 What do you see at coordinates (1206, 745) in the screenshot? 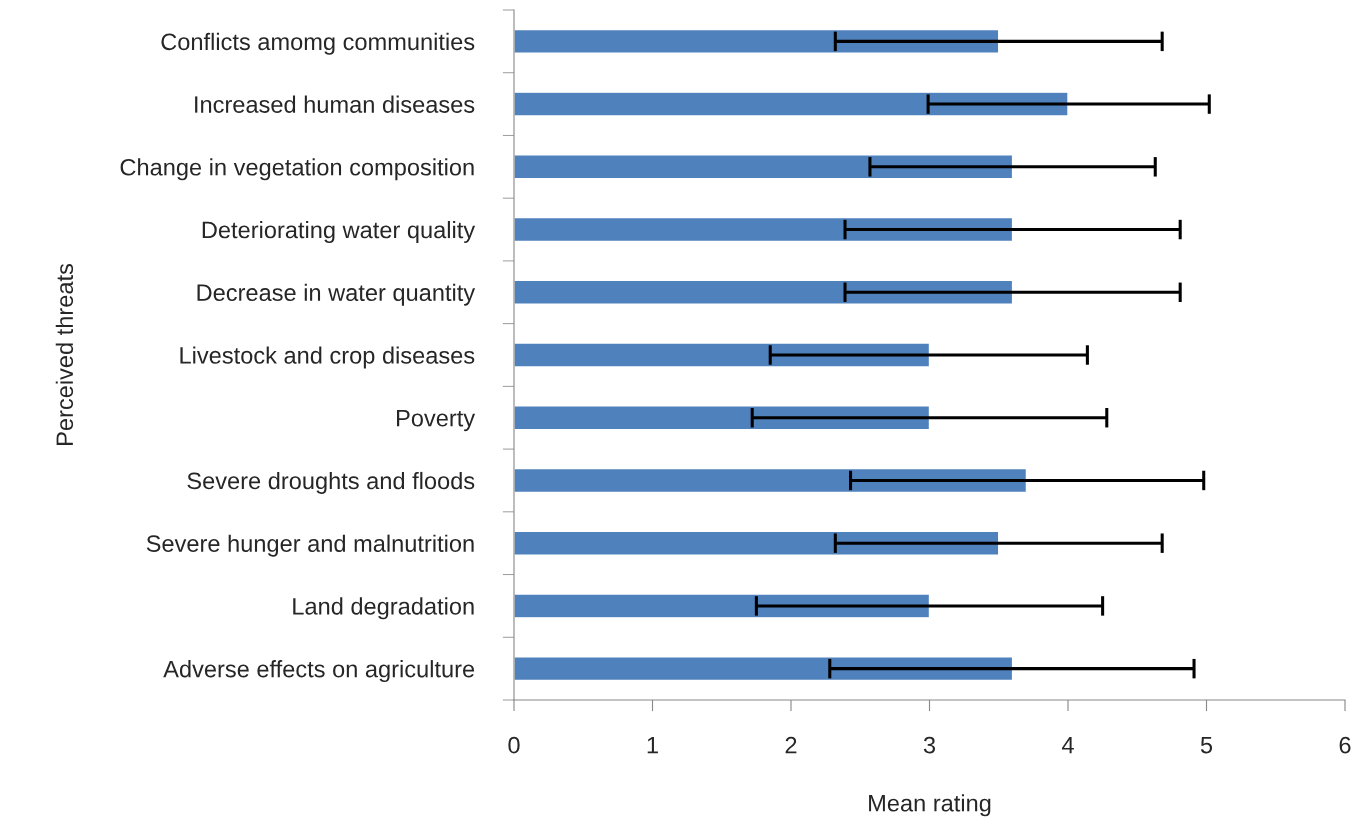
I see `x-tick-label: 5` at bounding box center [1206, 745].